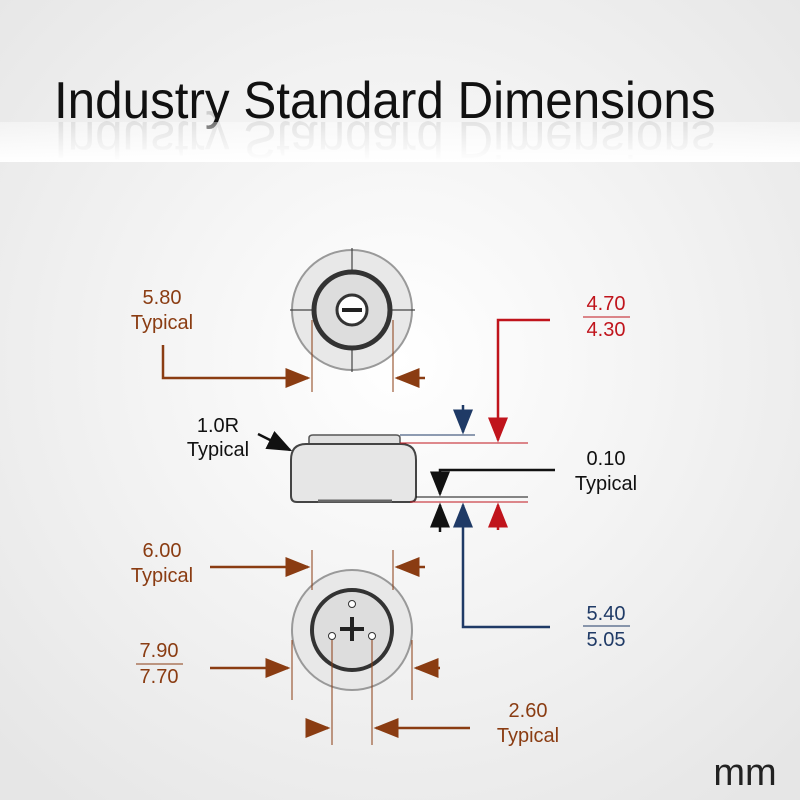  Describe the element at coordinates (606, 330) in the screenshot. I see `dim-min: 4.30` at that location.